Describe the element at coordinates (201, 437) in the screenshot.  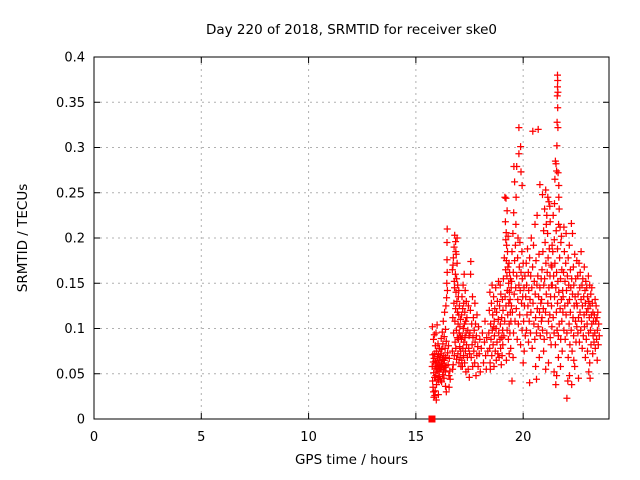
I see `x-tick-label: 5` at that location.